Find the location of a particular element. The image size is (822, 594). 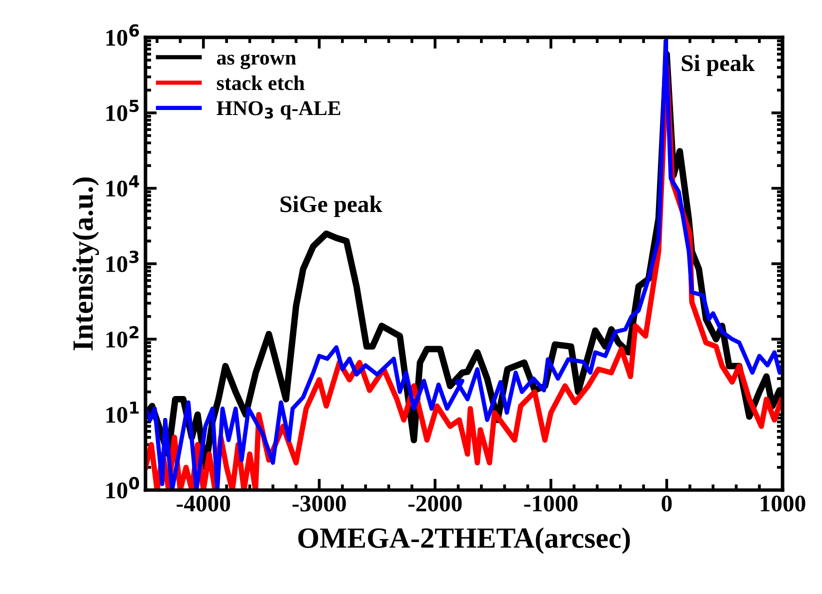

y-tick-label: 10$^{2}$ is located at coordinates (122, 337).